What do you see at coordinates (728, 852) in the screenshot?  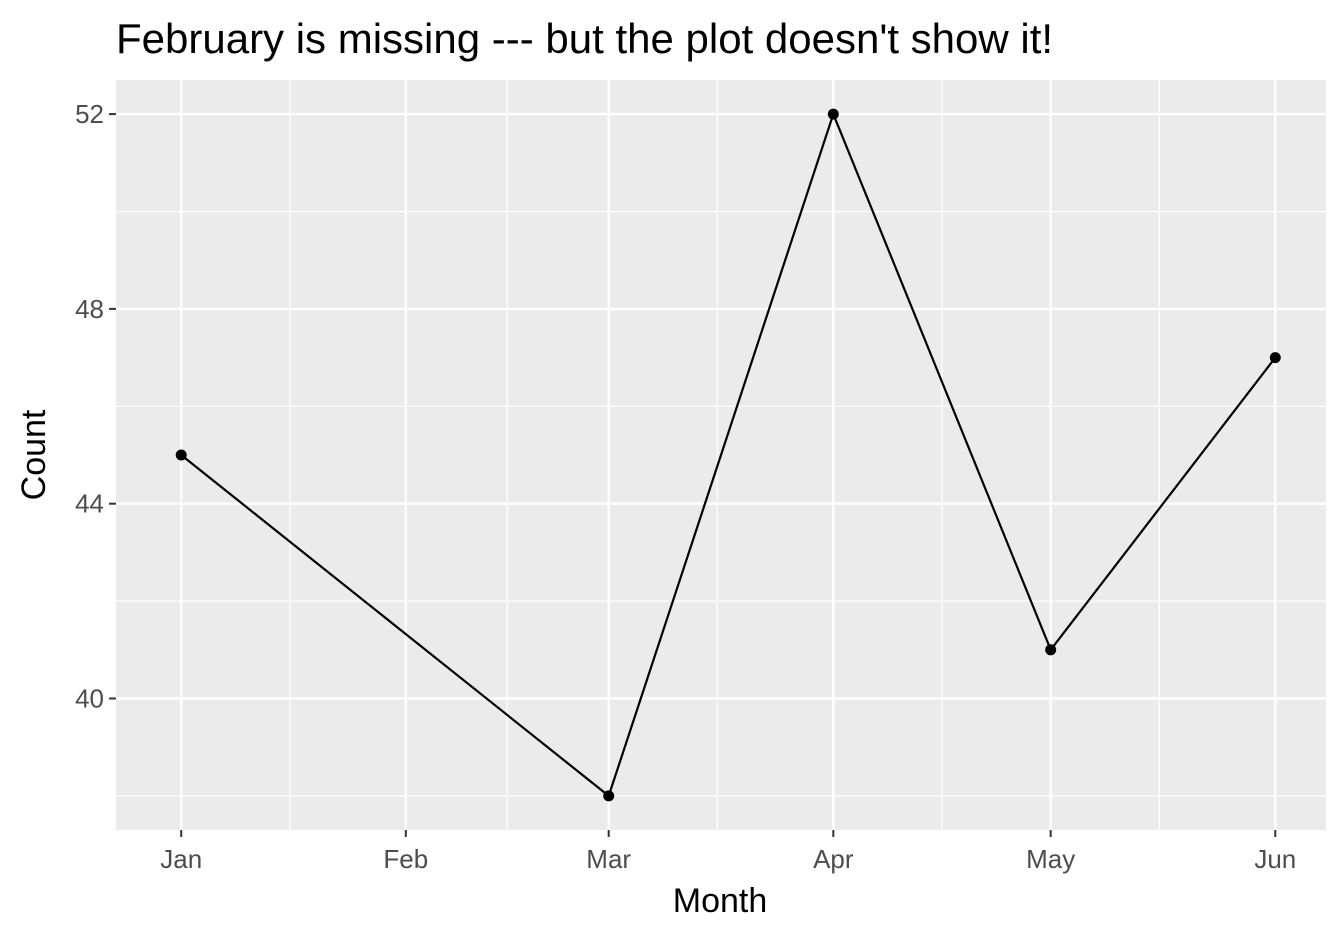 I see `x-axis: Jan Feb Mar Apr May Jun` at bounding box center [728, 852].